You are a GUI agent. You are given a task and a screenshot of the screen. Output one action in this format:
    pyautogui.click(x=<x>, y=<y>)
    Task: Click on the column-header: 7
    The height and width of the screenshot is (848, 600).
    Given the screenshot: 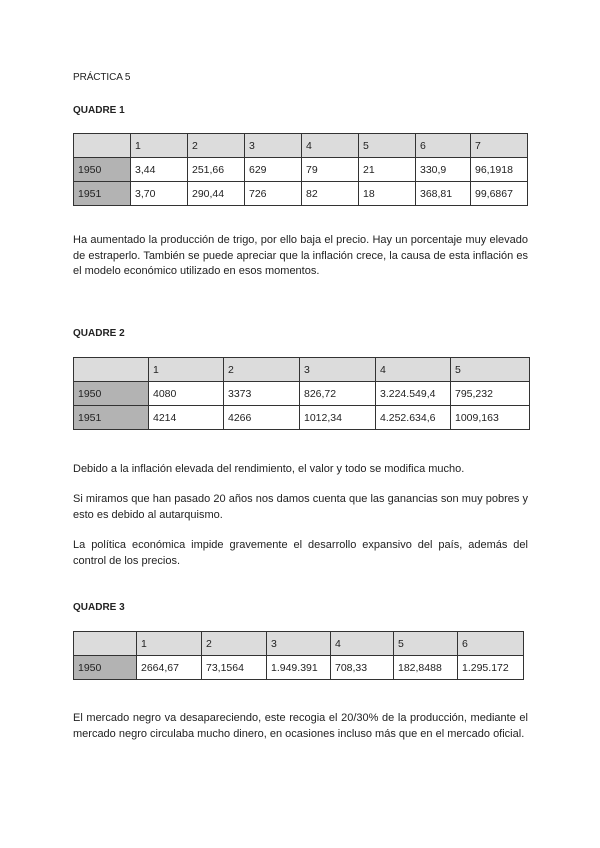 What is the action you would take?
    pyautogui.click(x=499, y=145)
    